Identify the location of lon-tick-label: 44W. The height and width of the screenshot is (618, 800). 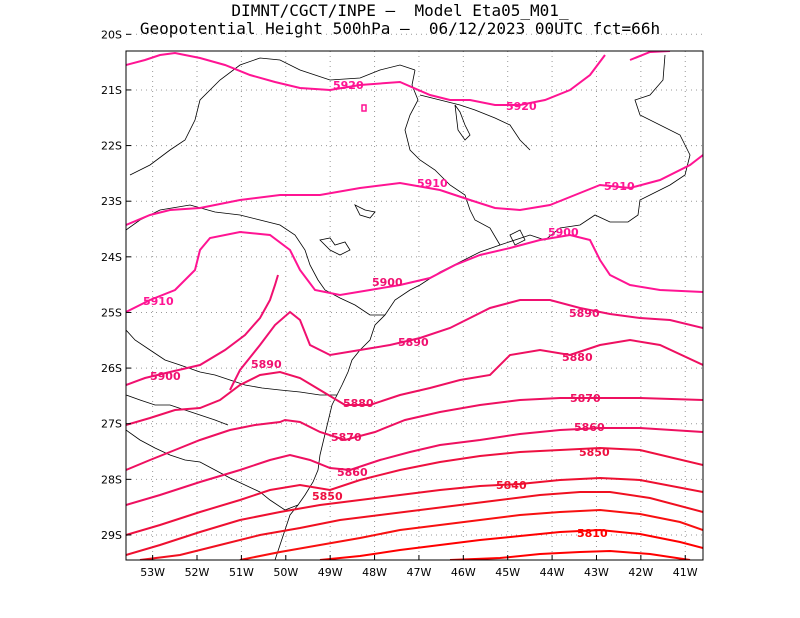
(552, 572).